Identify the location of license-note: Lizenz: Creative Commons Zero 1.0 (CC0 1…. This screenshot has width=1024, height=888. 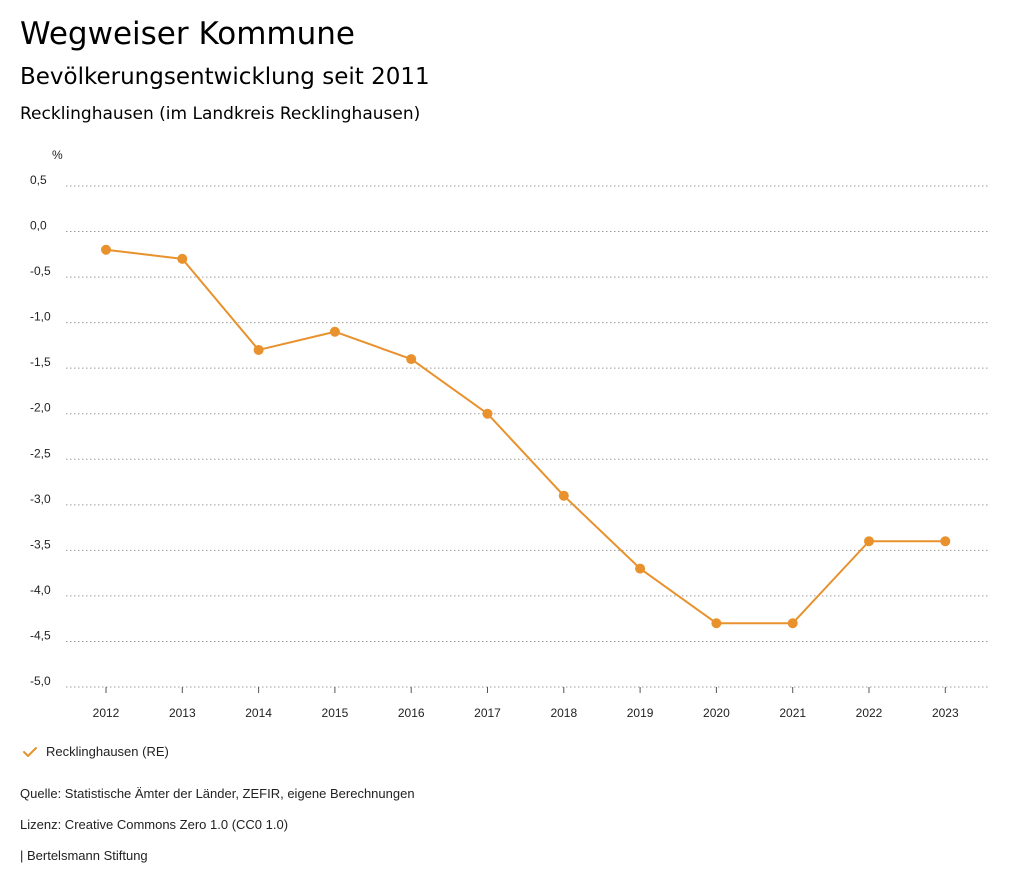
(154, 824).